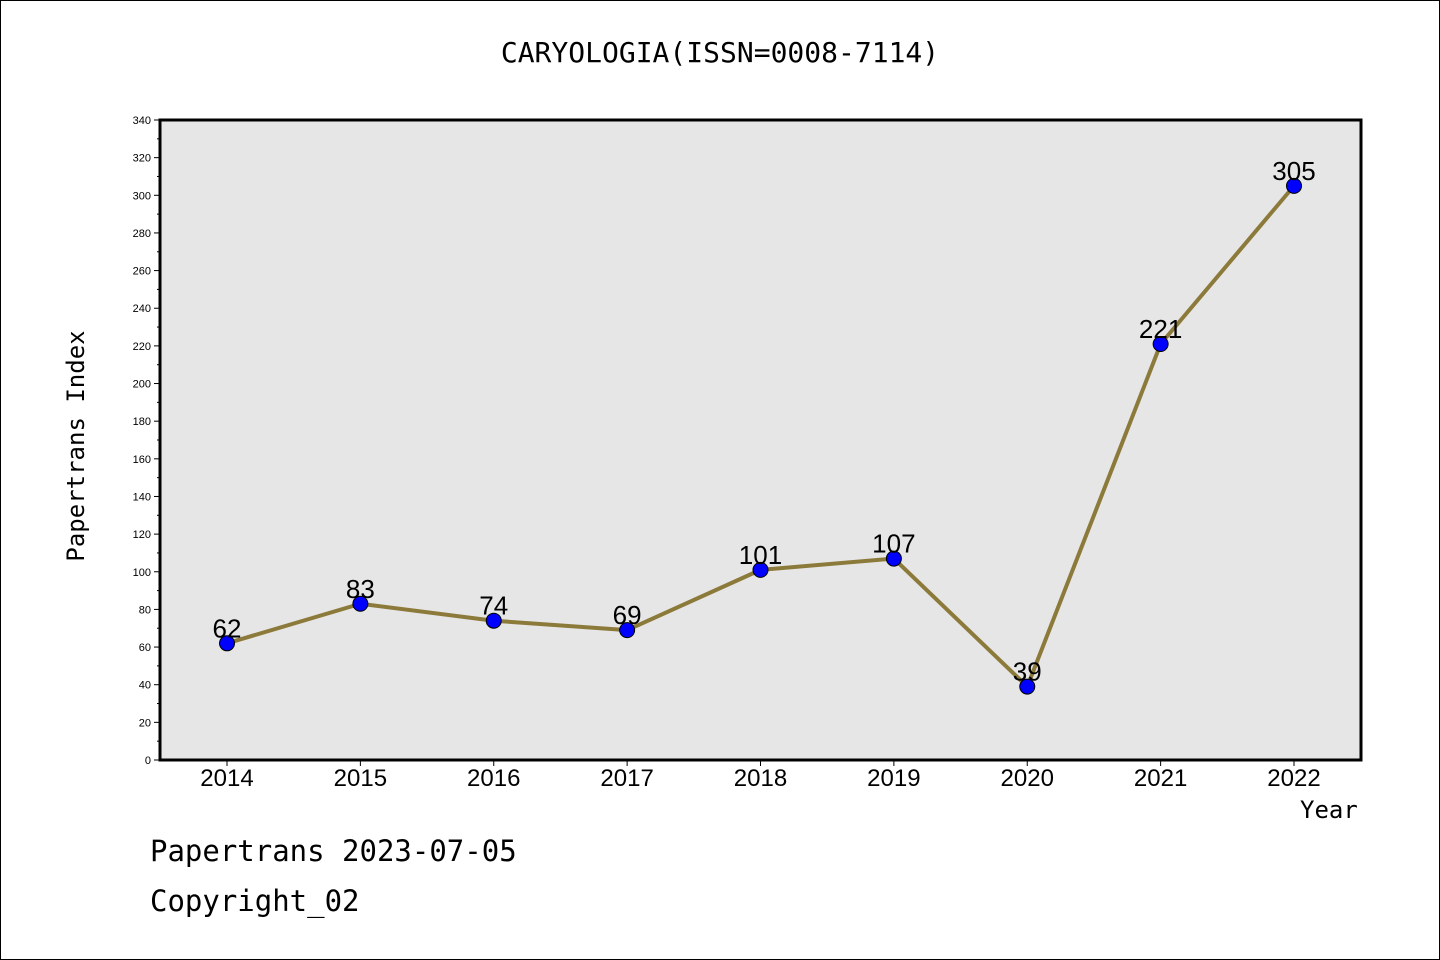 Image resolution: width=1440 pixels, height=960 pixels. Describe the element at coordinates (148, 761) in the screenshot. I see `y-tick-label: 0` at that location.